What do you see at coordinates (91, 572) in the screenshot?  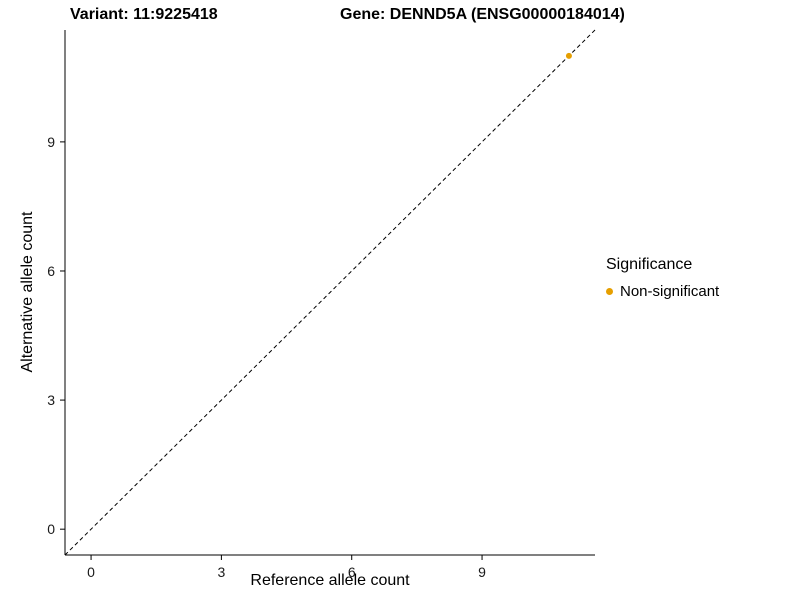 I see `x-tick-label: 0` at bounding box center [91, 572].